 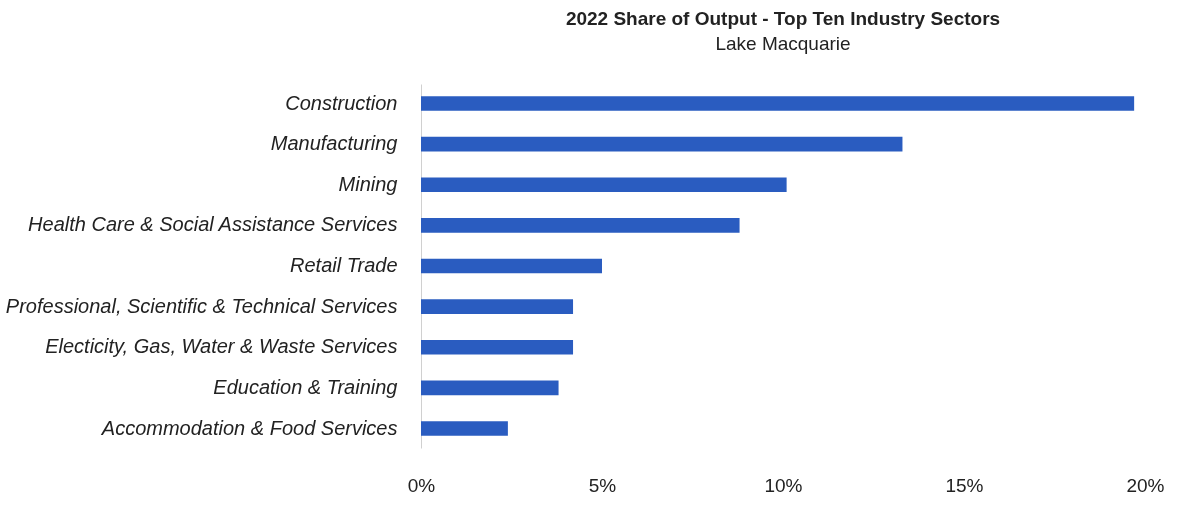 What do you see at coordinates (368, 183) in the screenshot?
I see `y-tick-label: Mining` at bounding box center [368, 183].